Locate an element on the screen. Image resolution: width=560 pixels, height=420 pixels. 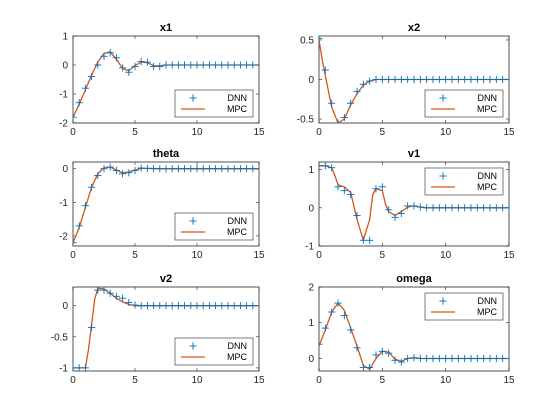
chart-title: x2 is located at coordinates (414, 28).